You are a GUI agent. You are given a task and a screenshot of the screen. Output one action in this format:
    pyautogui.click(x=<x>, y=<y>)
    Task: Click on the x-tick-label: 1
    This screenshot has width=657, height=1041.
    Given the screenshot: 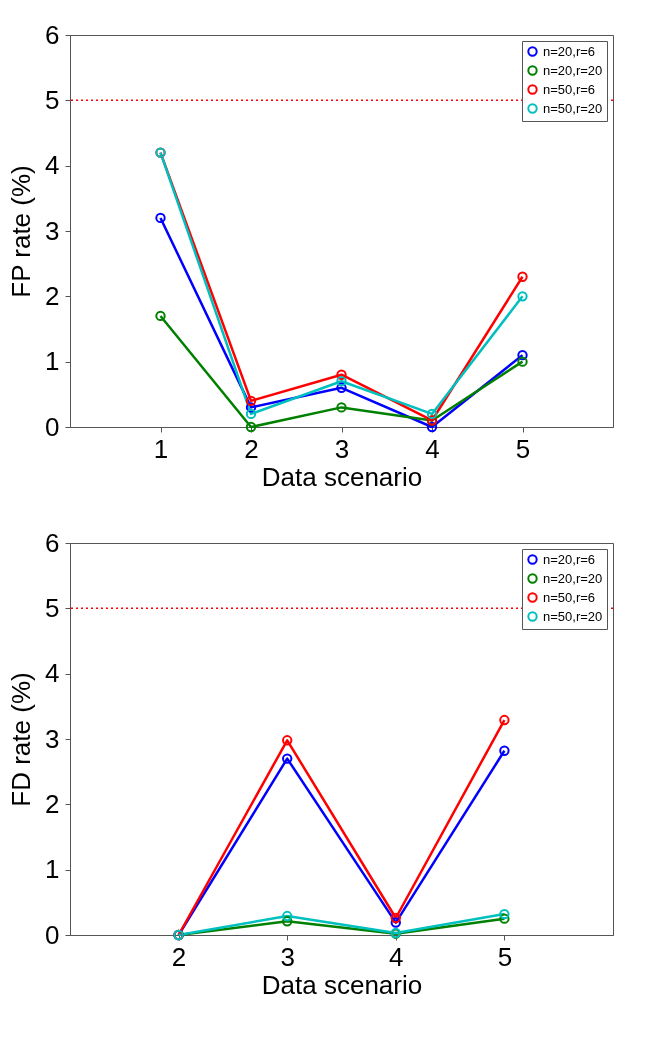 What is the action you would take?
    pyautogui.click(x=161, y=448)
    